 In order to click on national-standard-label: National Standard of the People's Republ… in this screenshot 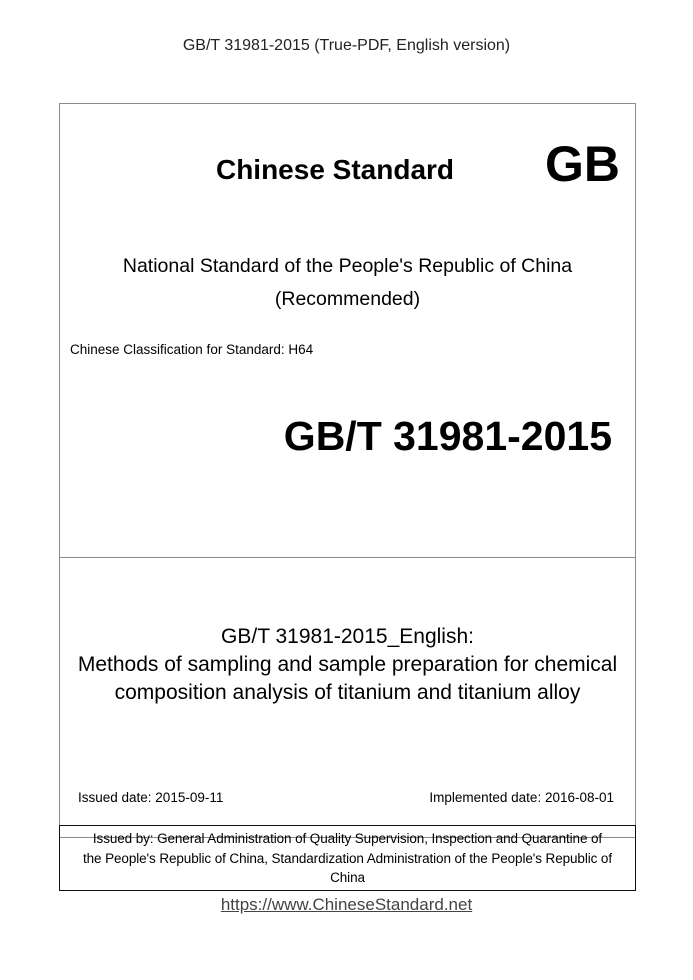, I will do `click(347, 283)`.